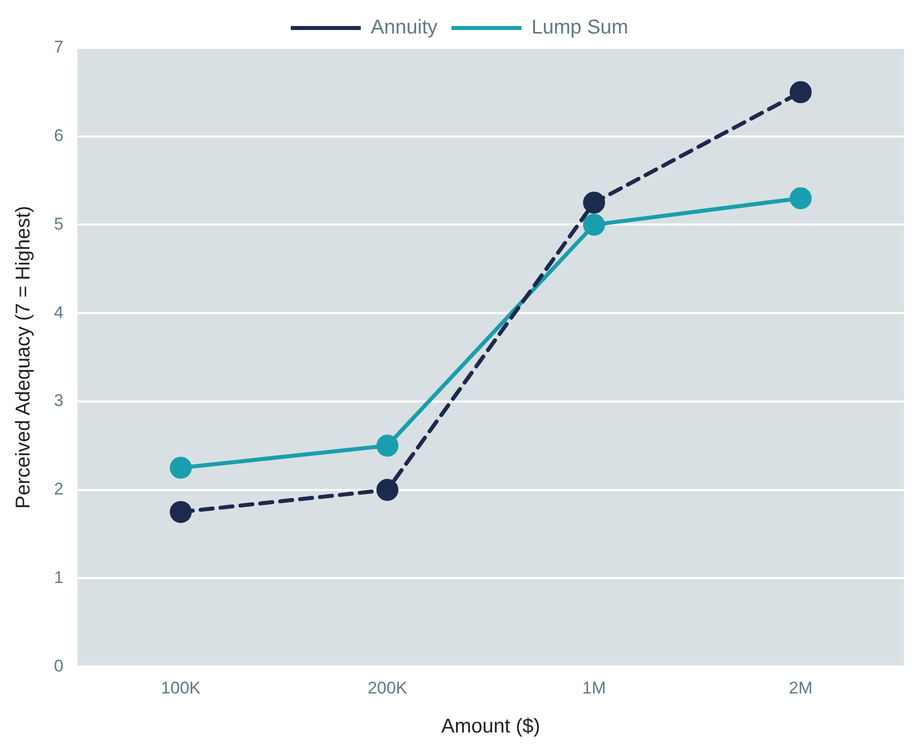 This screenshot has height=747, width=917. Describe the element at coordinates (800, 688) in the screenshot. I see `x-tick-label: 2M` at that location.